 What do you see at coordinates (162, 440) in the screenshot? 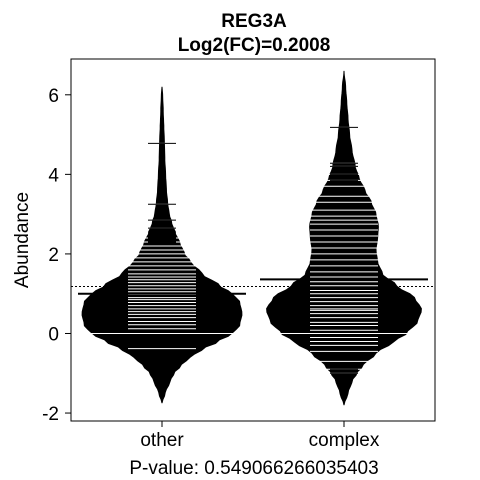
I see `x-tick-label: other` at bounding box center [162, 440].